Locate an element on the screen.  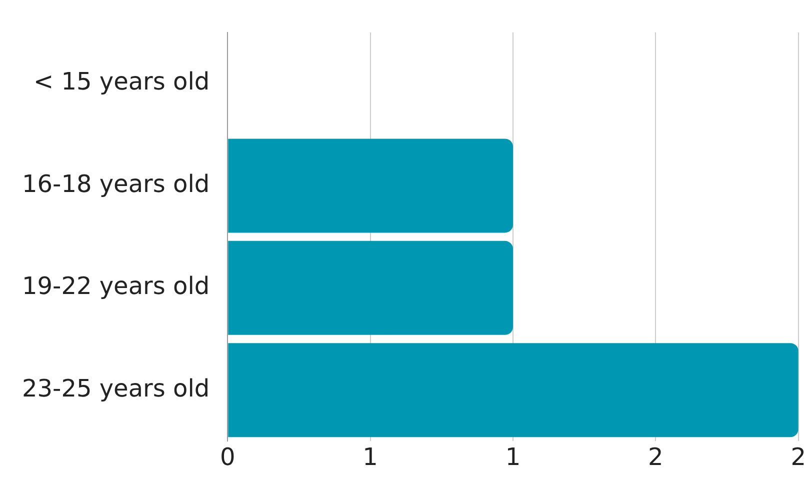
y-tick-label: 16-18 years old is located at coordinates (116, 184).